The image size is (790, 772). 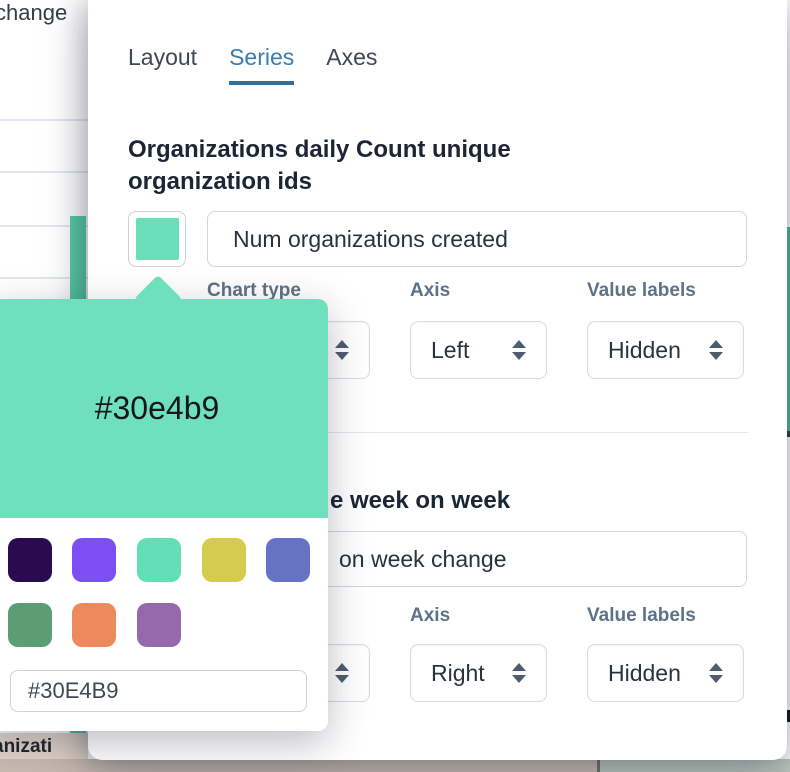 I want to click on tab-bar: Layout Series Axes, so click(x=252, y=64).